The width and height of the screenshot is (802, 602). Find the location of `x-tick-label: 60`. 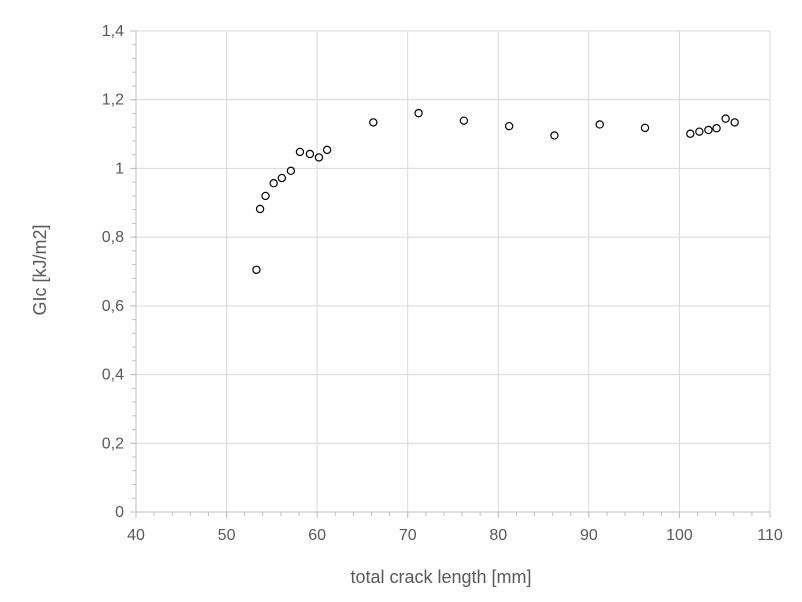

x-tick-label: 60 is located at coordinates (317, 535).